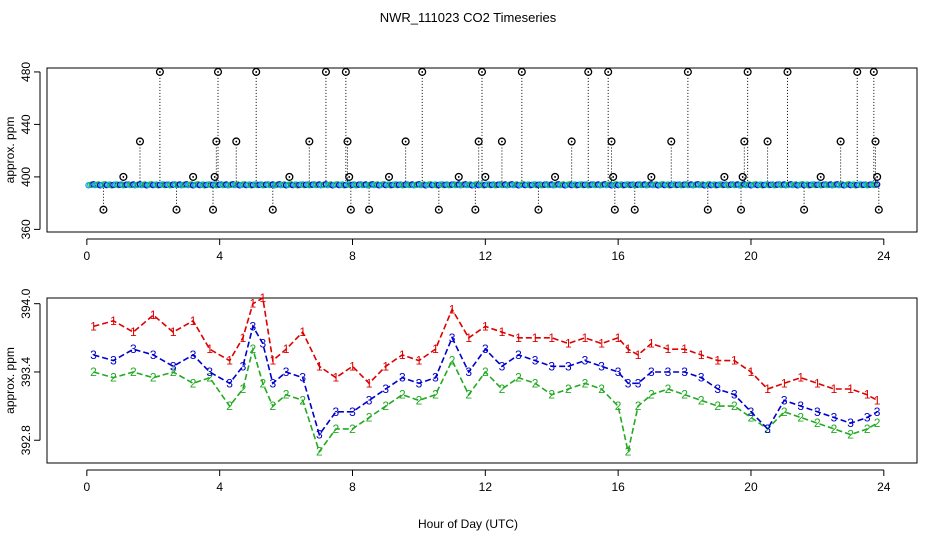 This screenshot has width=936, height=540. What do you see at coordinates (26, 124) in the screenshot?
I see `y-tick-label: 440` at bounding box center [26, 124].